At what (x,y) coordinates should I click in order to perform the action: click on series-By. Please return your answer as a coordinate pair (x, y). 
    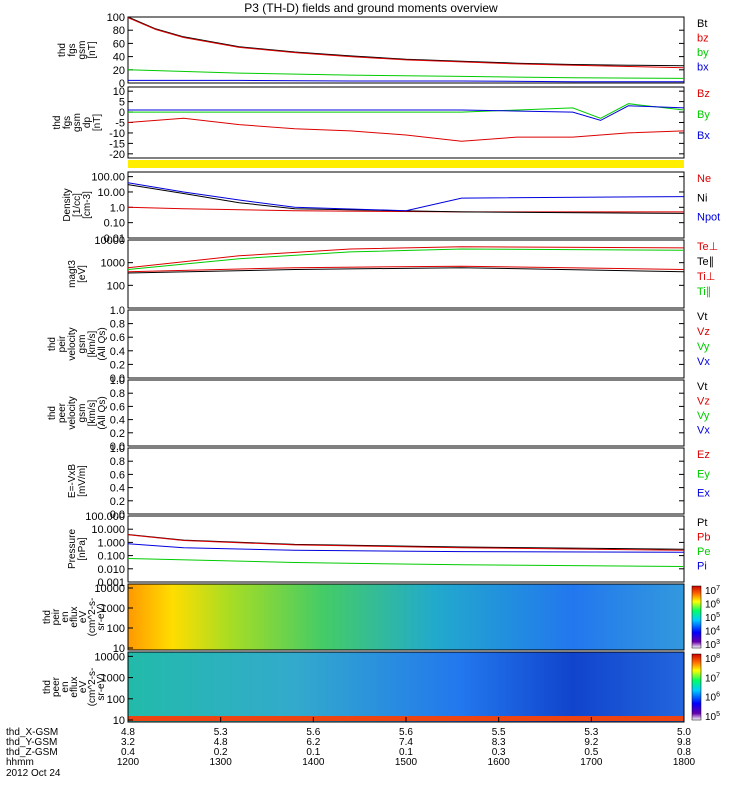
    Looking at the image, I should click on (406, 111).